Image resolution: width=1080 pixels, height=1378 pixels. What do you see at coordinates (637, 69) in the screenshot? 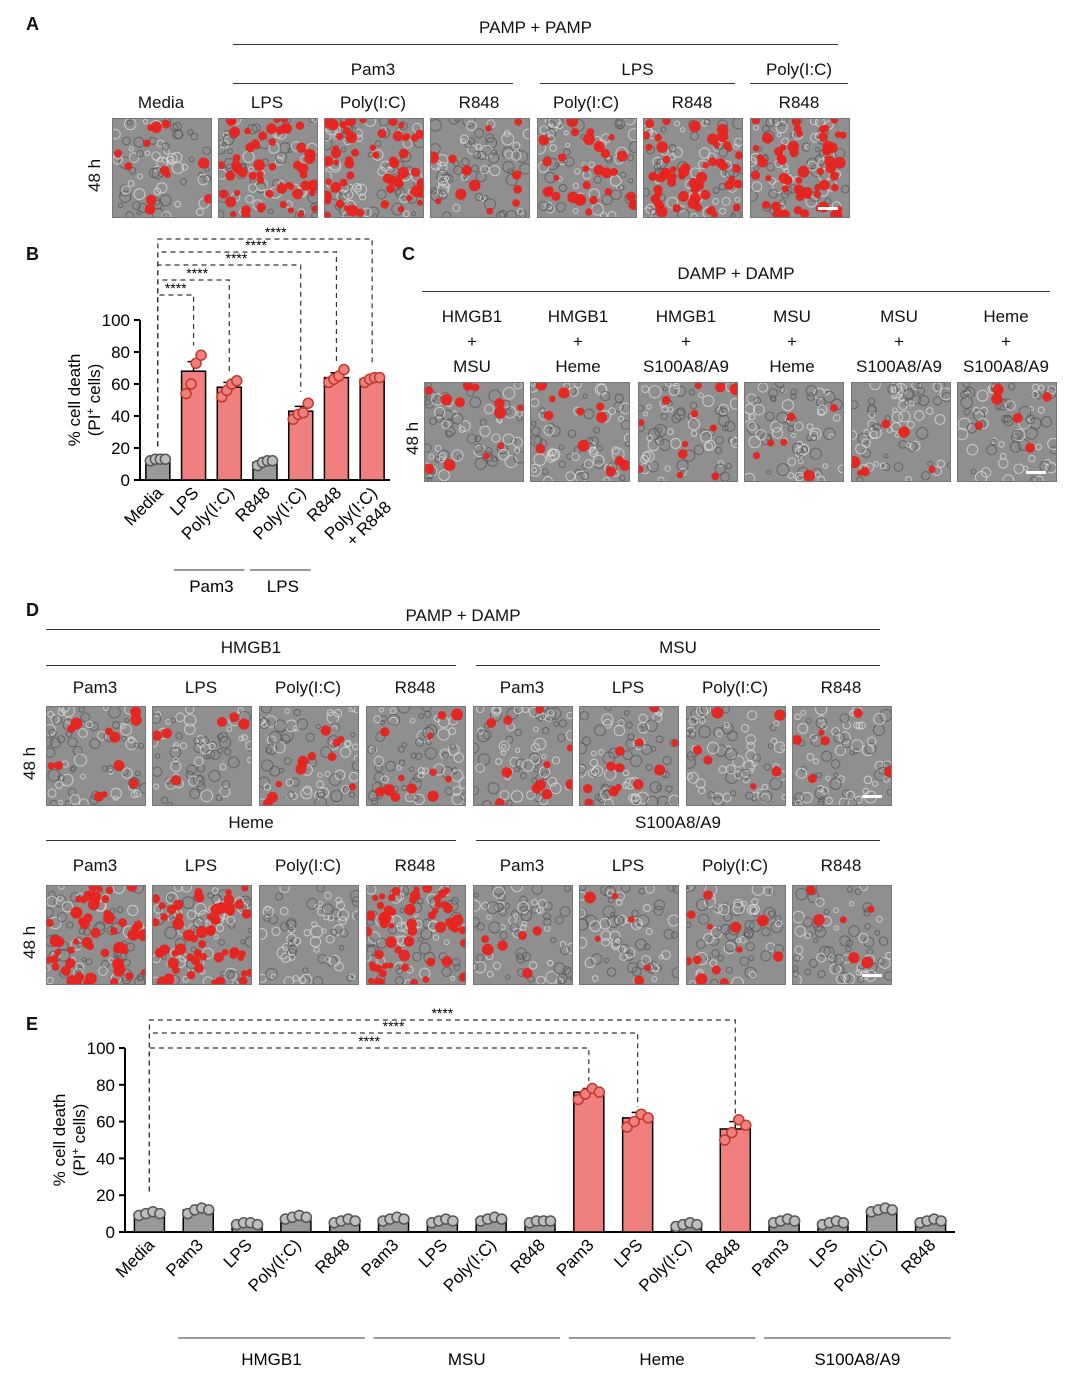
I see `panel-a-group-lps: LPS` at bounding box center [637, 69].